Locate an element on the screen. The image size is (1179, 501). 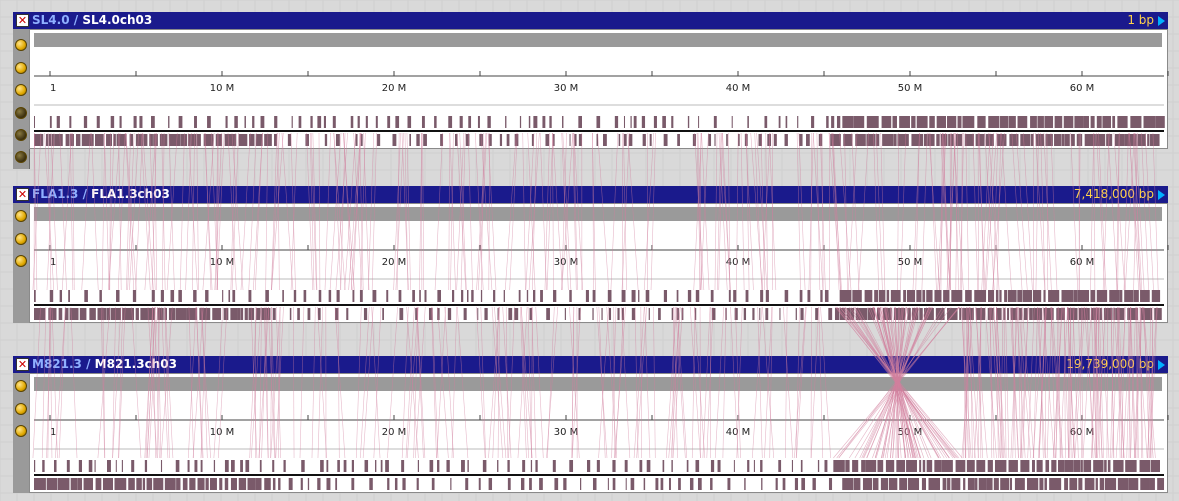
track-title-bar: ✕ FLA1.3 / FLA1.3ch03 7,418,000 bp is located at coordinates (590, 194).